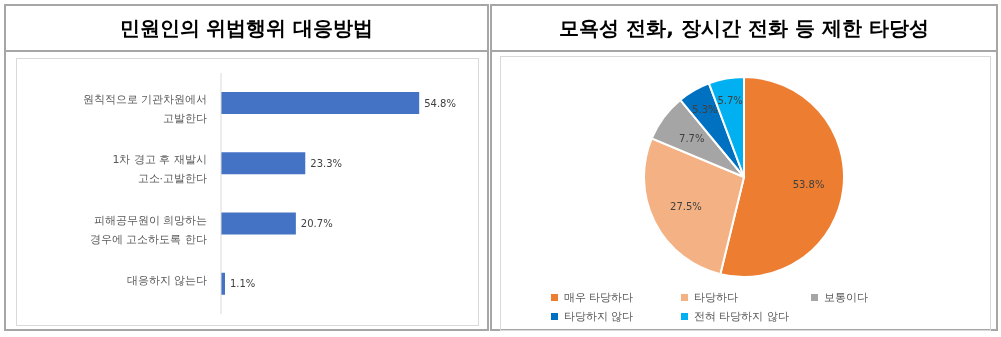 This screenshot has width=1001, height=337. I want to click on y-tick-label: 피해공무원이 희망하는 경우에 고소하도록 한다, so click(148, 229).